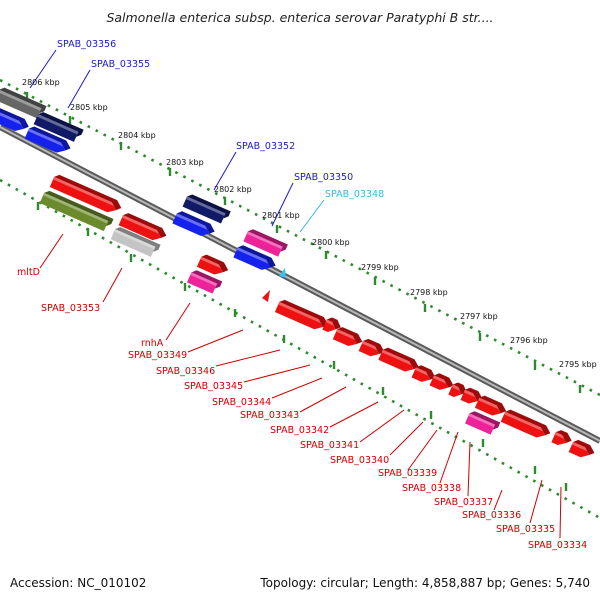 Image resolution: width=600 pixels, height=600 pixels. Describe the element at coordinates (269, 415) in the screenshot. I see `red-gene-label: SPAB_03343` at that location.